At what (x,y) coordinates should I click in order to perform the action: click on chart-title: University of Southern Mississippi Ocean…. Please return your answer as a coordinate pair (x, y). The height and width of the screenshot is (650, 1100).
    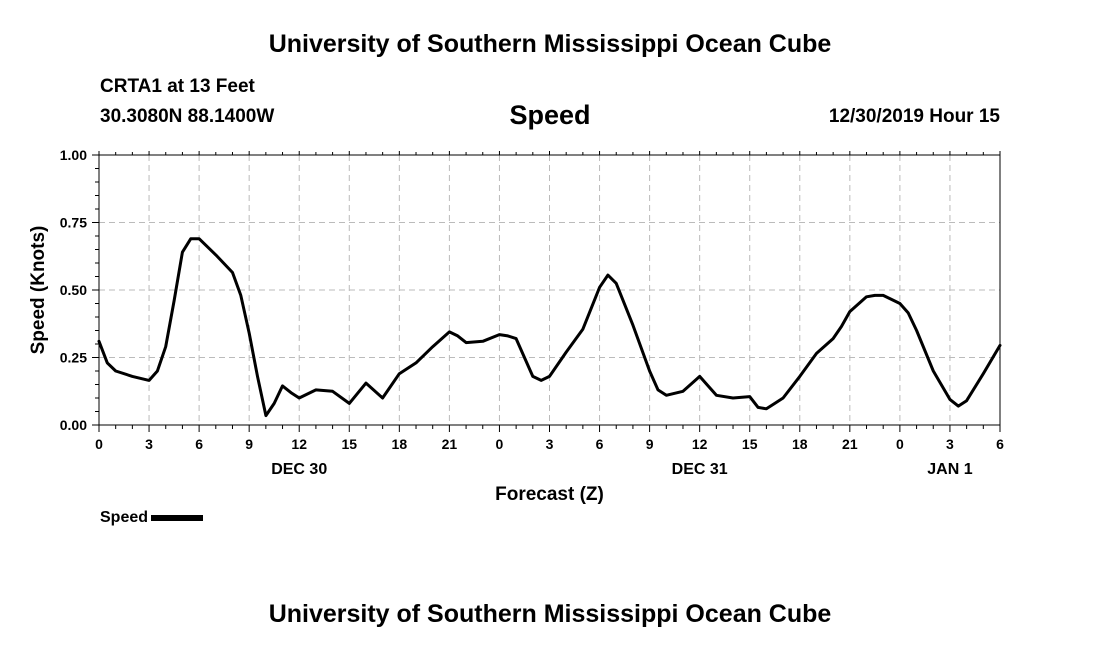
    Looking at the image, I should click on (550, 44).